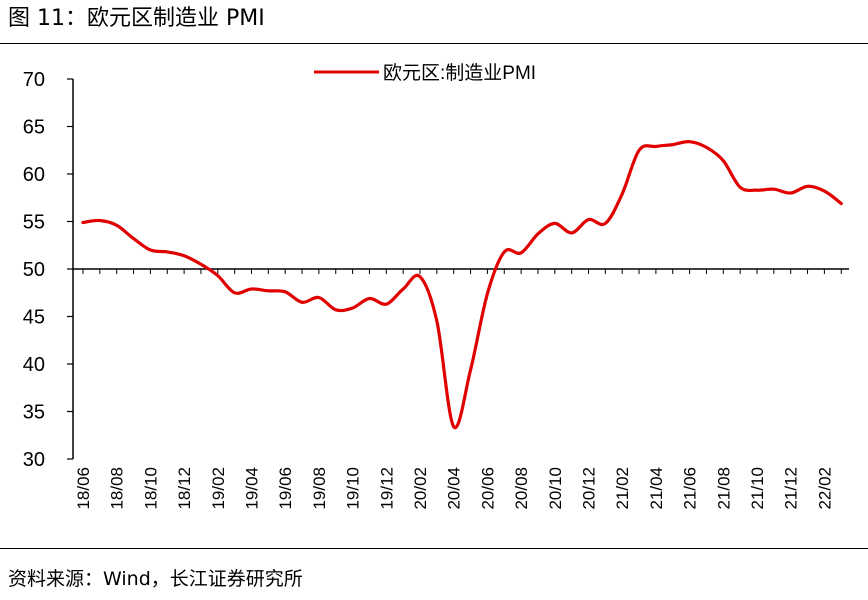 The height and width of the screenshot is (600, 868). I want to click on legend: 欧元区:制造业PMI, so click(425, 73).